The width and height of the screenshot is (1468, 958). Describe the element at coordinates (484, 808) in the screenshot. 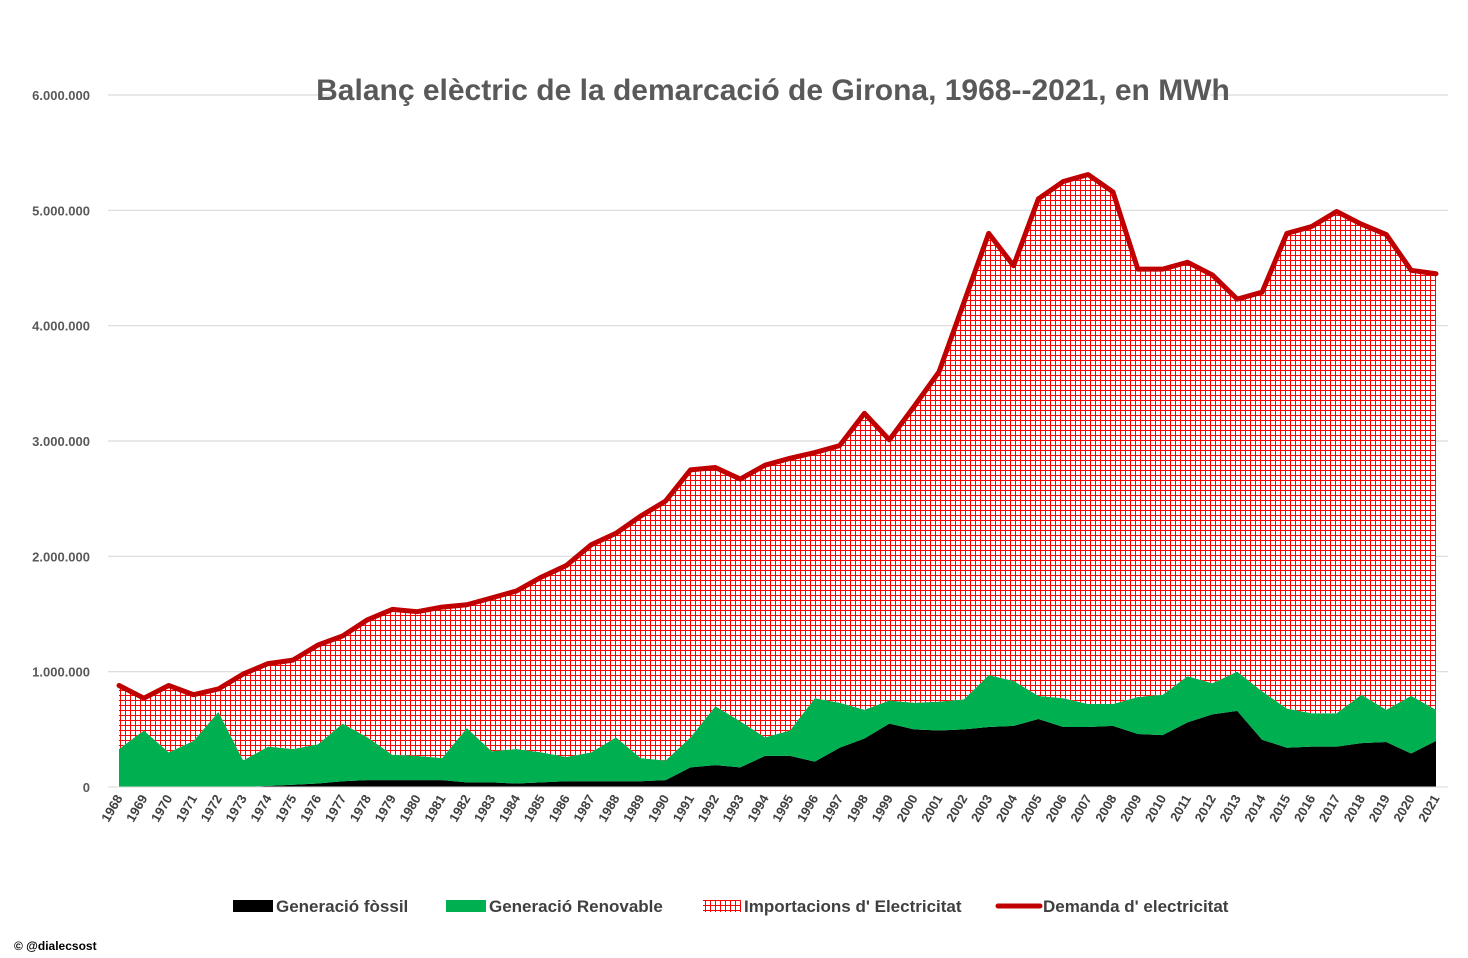

I see `x-tick-label: 1983` at that location.